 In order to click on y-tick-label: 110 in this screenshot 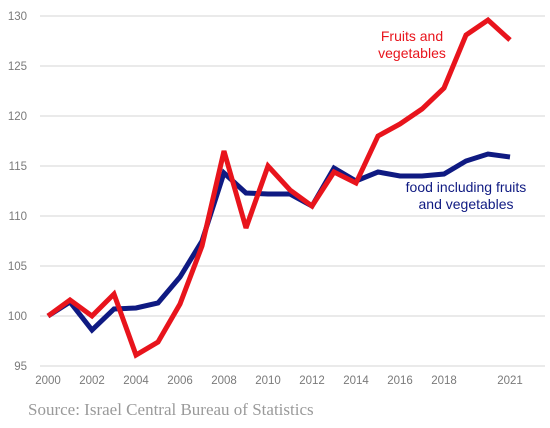, I will do `click(18, 217)`.